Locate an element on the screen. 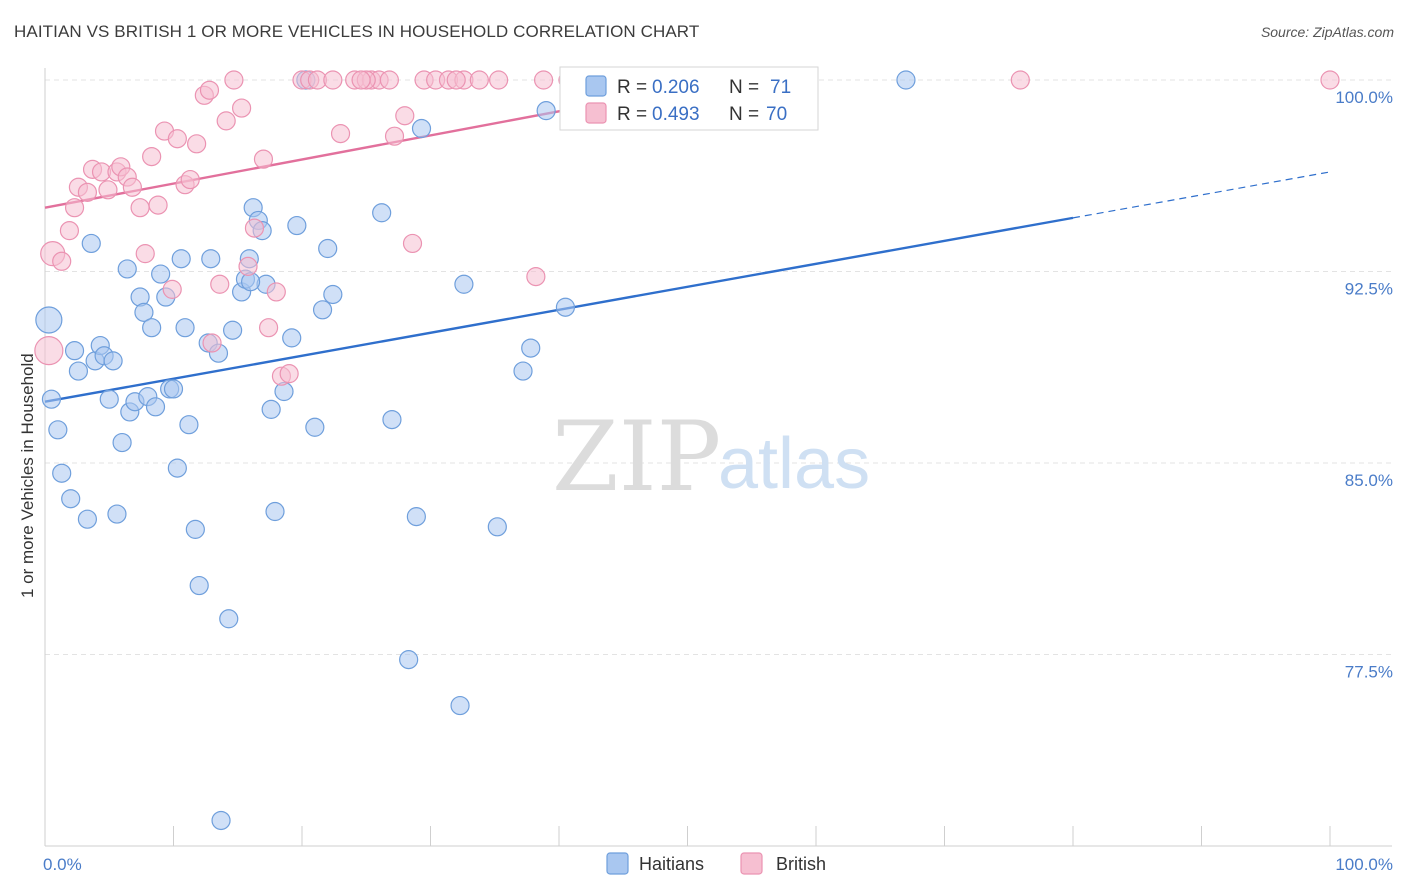  haitians-trend-extension is located at coordinates (1201, 195).